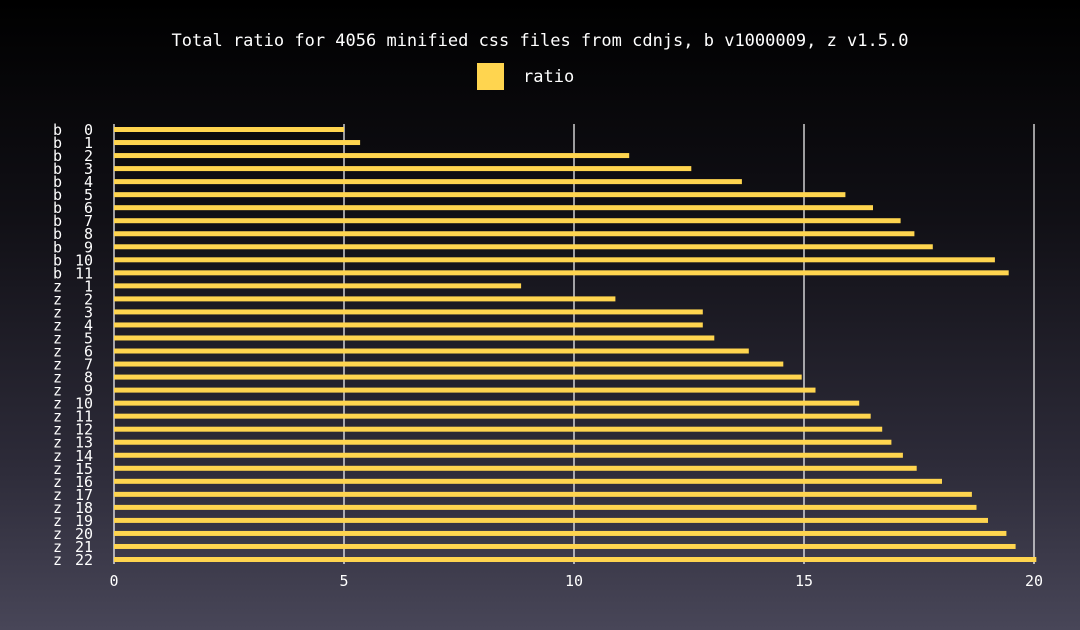 This screenshot has height=630, width=1080. What do you see at coordinates (88, 286) in the screenshot?
I see `y-tick-label-number: 1` at bounding box center [88, 286].